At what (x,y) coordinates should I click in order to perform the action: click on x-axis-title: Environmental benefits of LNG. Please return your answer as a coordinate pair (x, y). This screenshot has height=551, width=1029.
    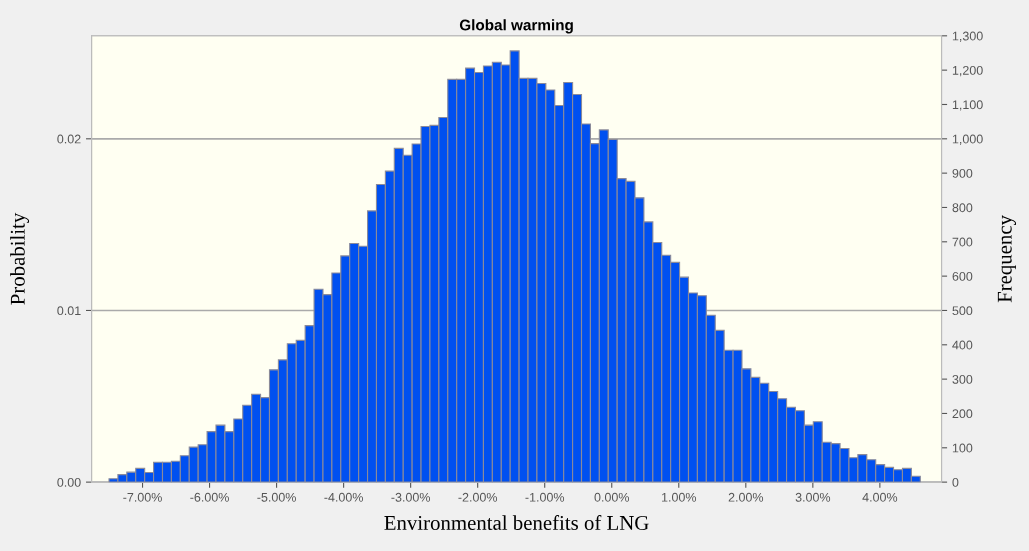
    Looking at the image, I should click on (516, 522).